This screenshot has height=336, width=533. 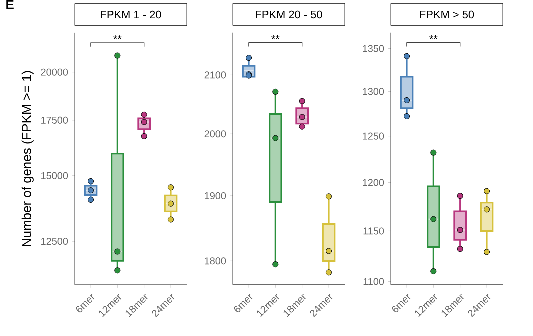 What do you see at coordinates (54, 72) in the screenshot?
I see `y-tick-label: 20000` at bounding box center [54, 72].